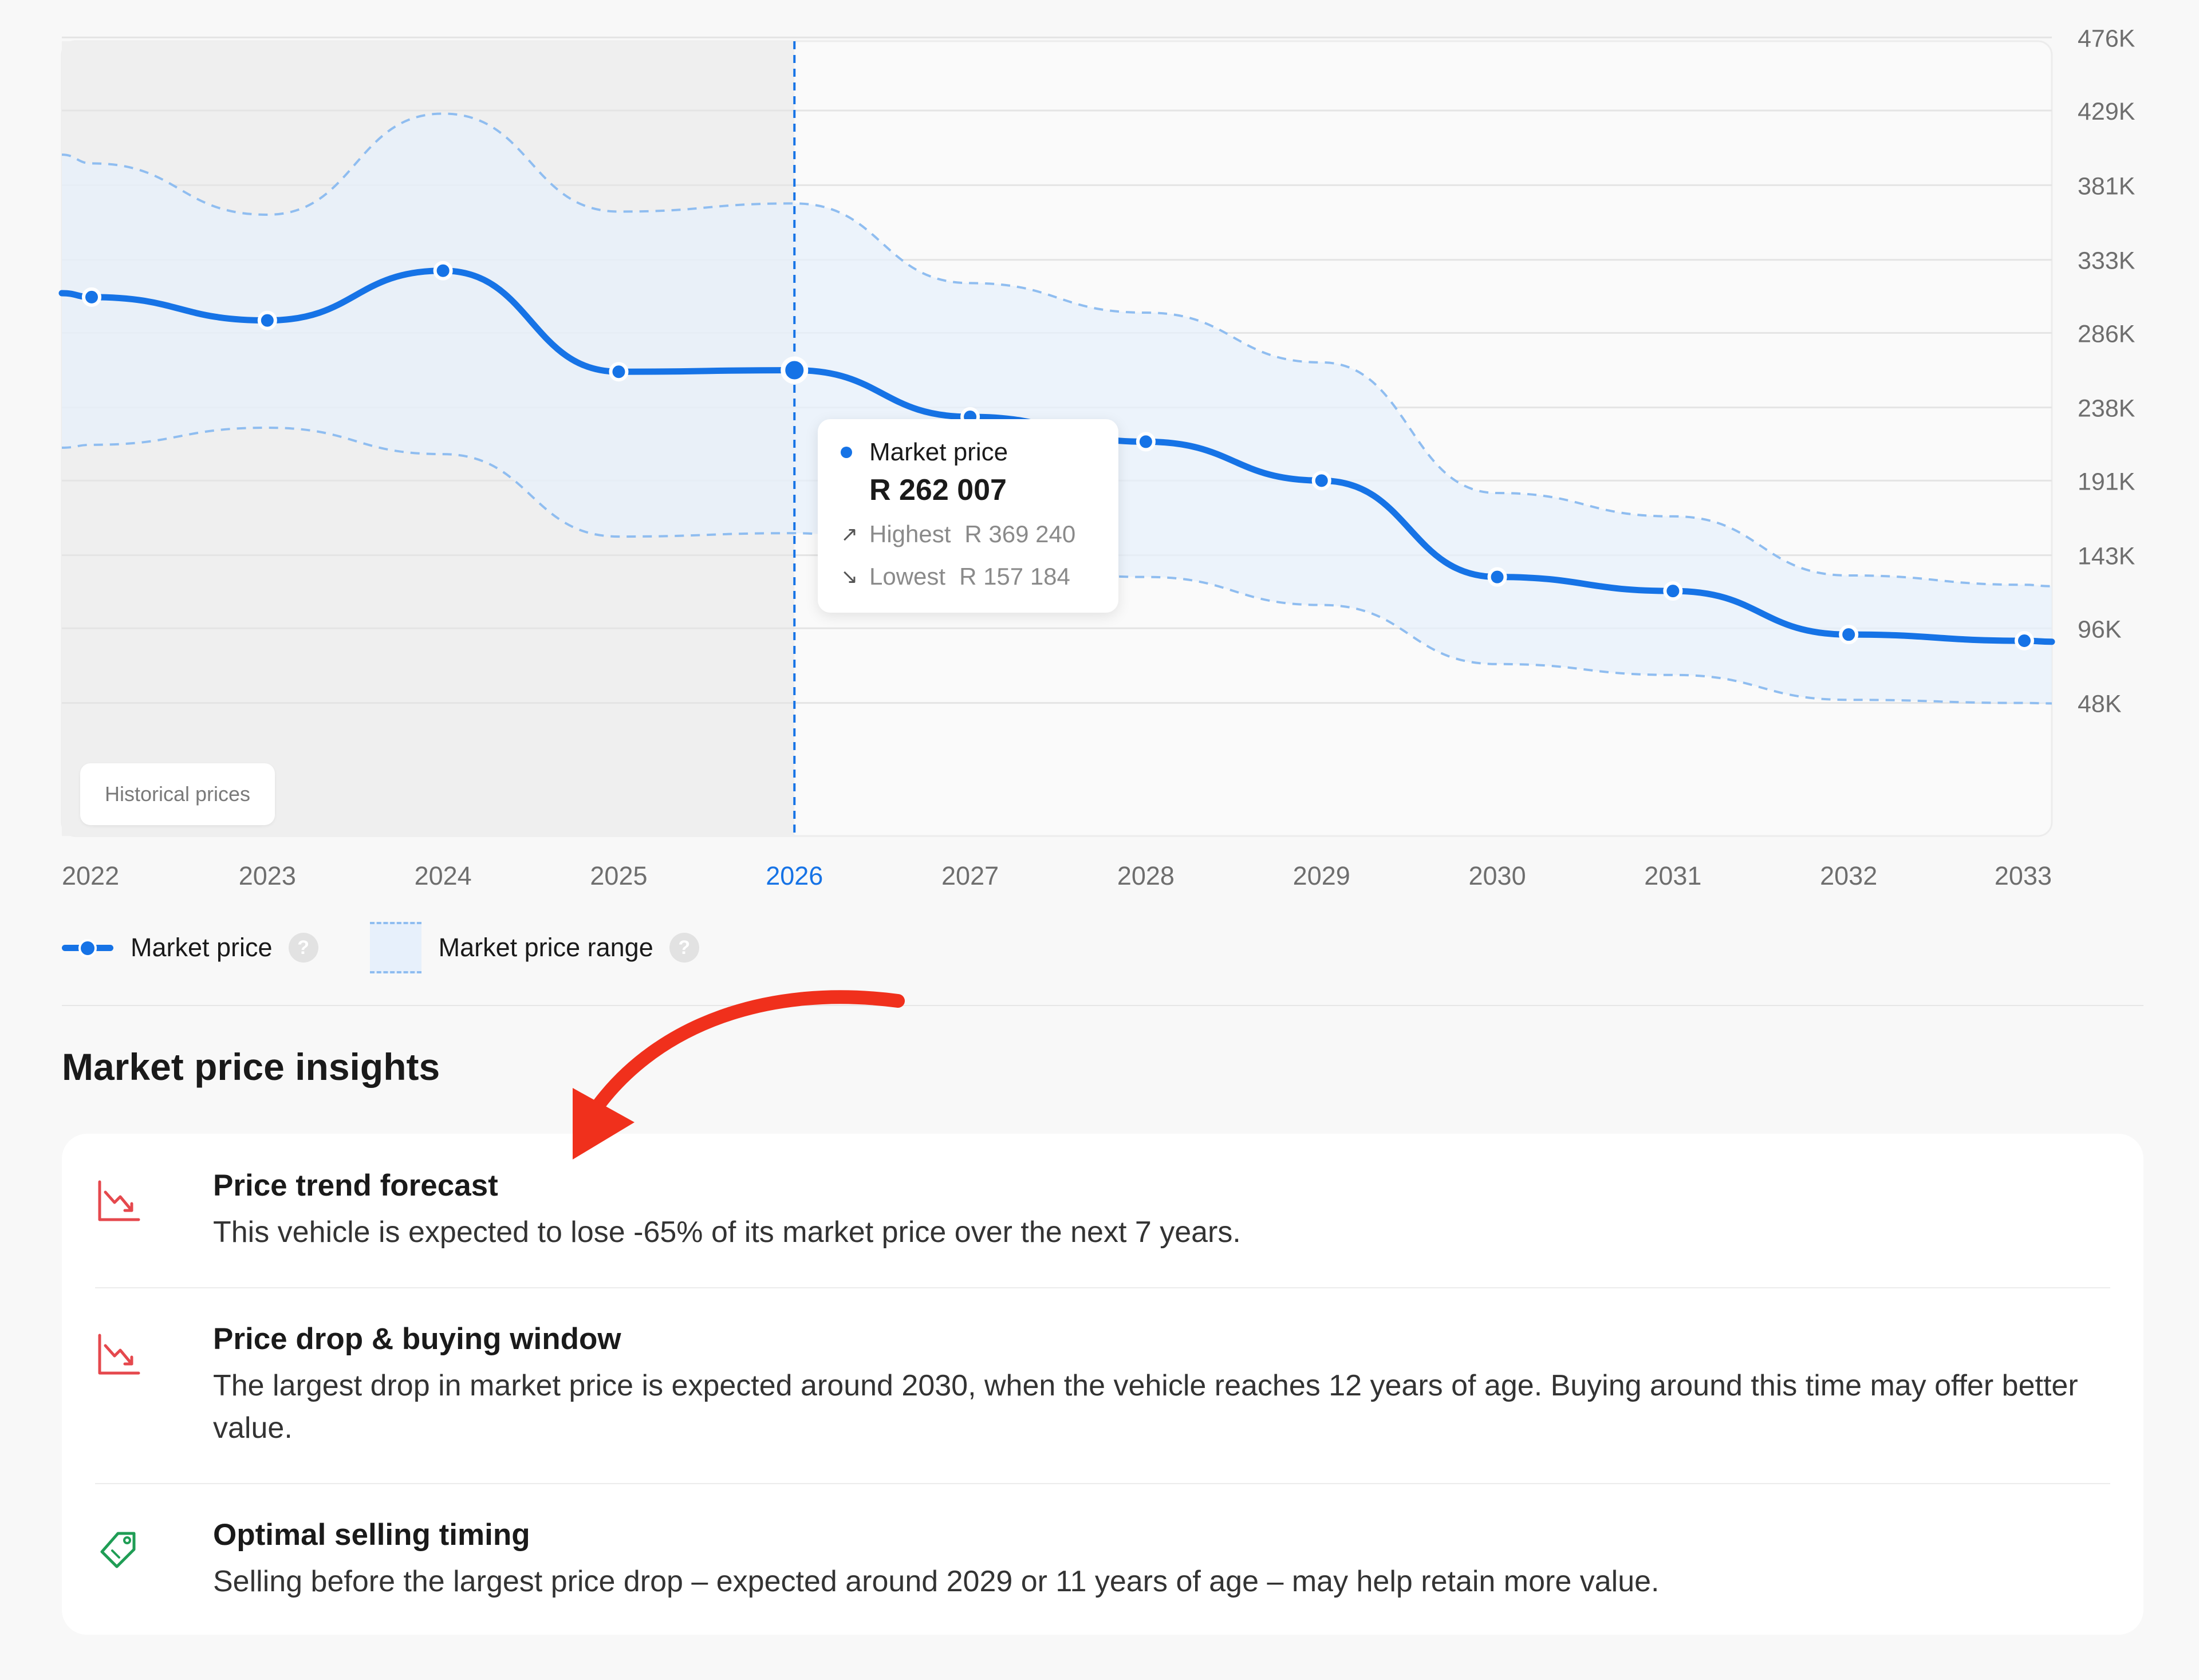  I want to click on x-tick-label: 2027, so click(970, 875).